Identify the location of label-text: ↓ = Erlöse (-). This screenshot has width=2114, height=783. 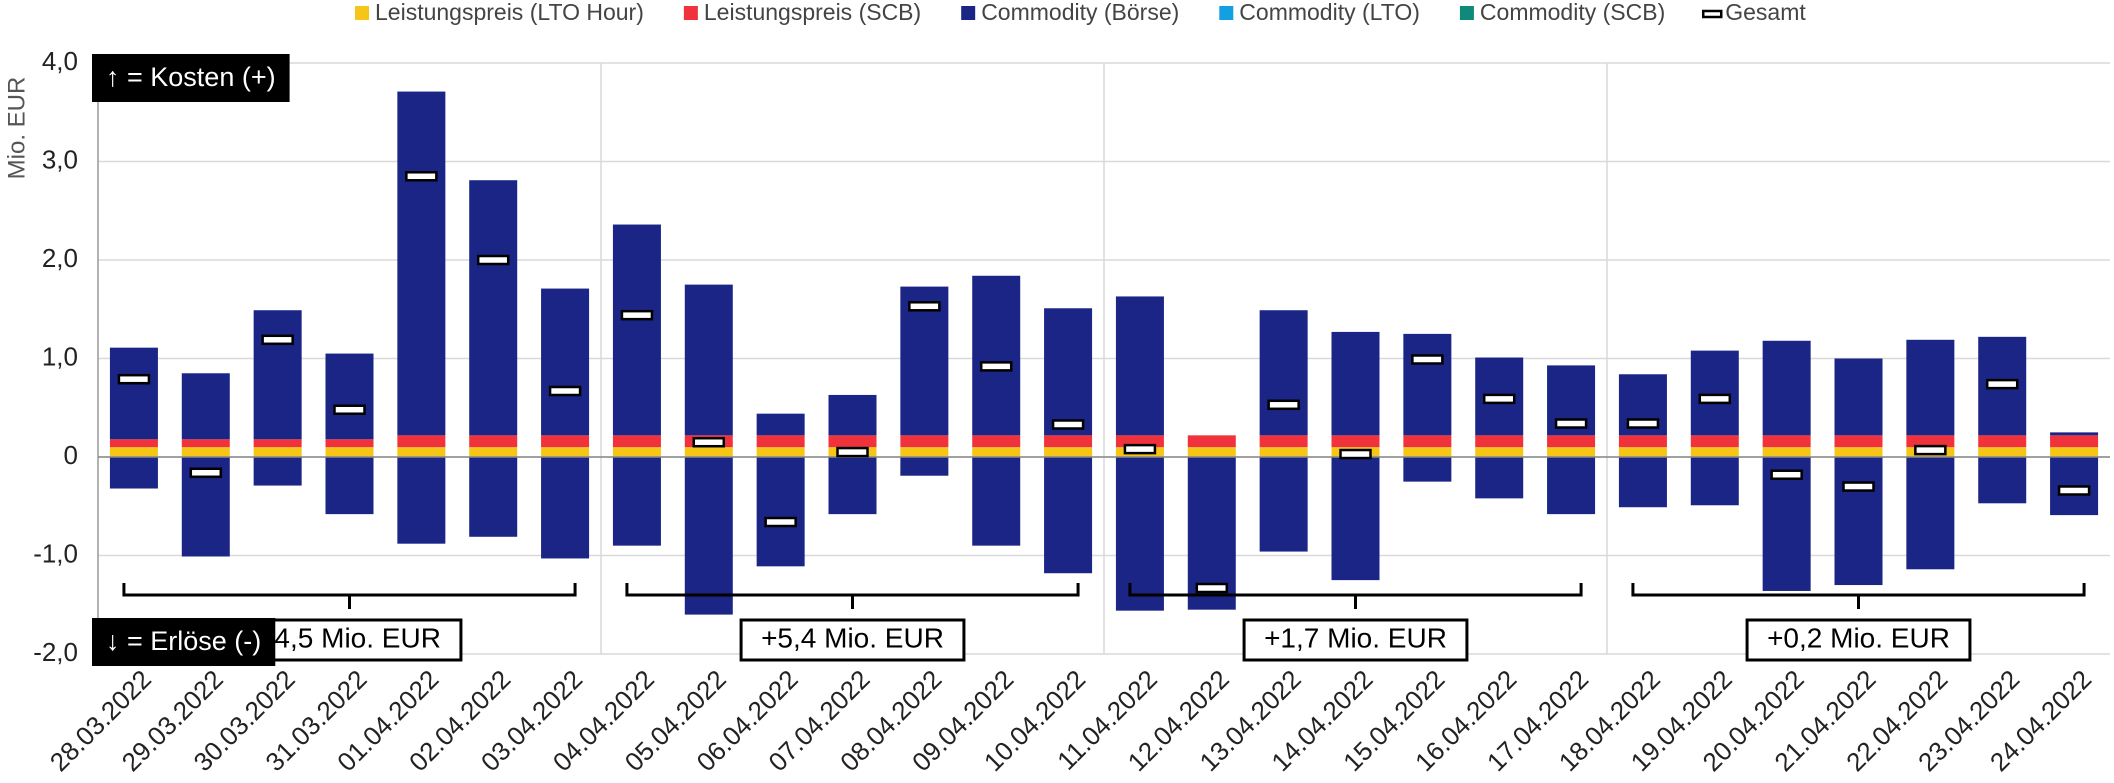
(183, 641).